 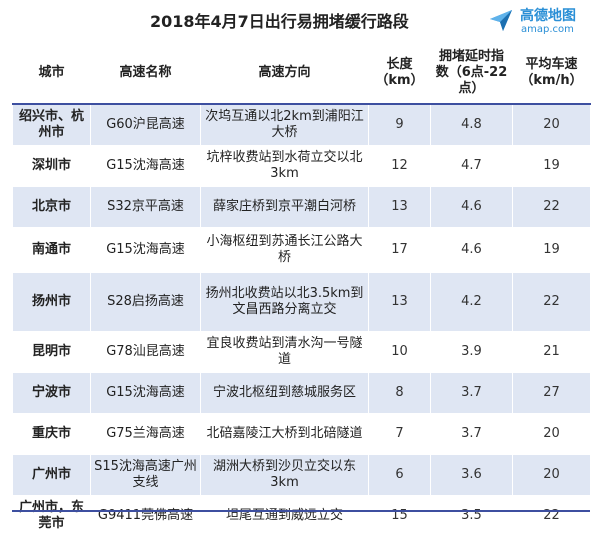 What do you see at coordinates (145, 206) in the screenshot?
I see `cell-highway: S32京平高速` at bounding box center [145, 206].